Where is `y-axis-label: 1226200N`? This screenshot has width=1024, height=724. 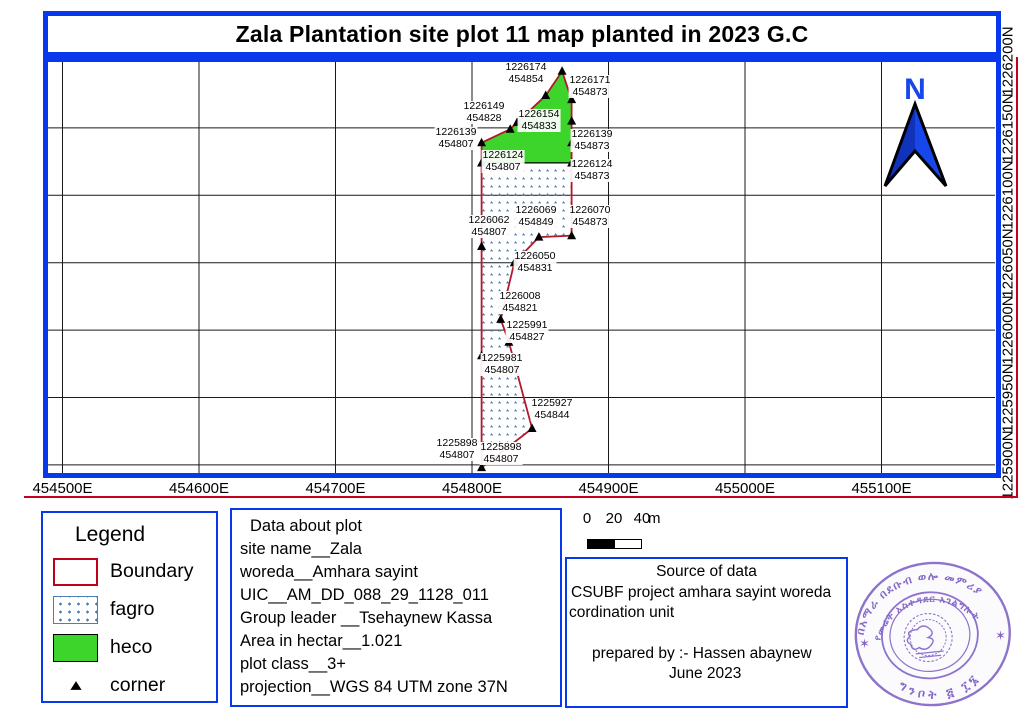 y-axis-label: 1226200N is located at coordinates (1008, 60).